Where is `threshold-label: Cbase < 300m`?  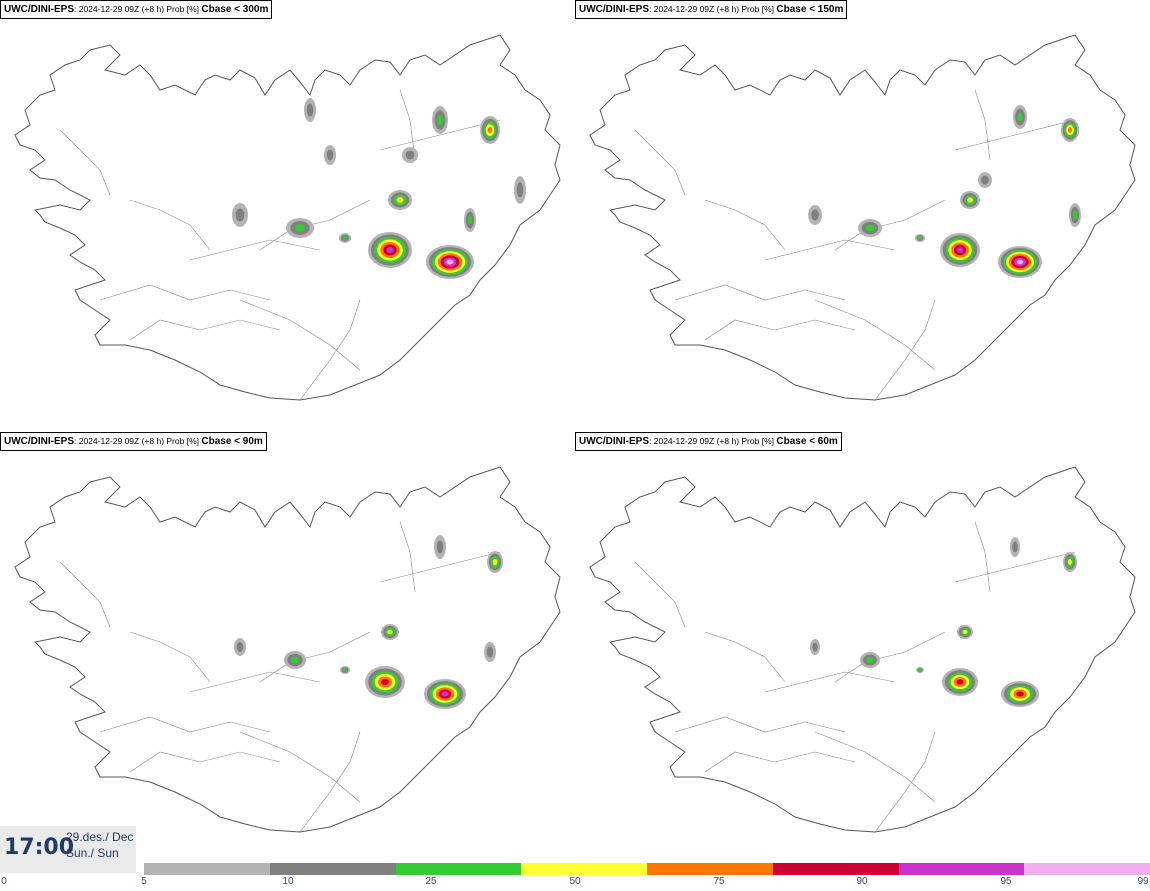
threshold-label: Cbase < 300m is located at coordinates (235, 9).